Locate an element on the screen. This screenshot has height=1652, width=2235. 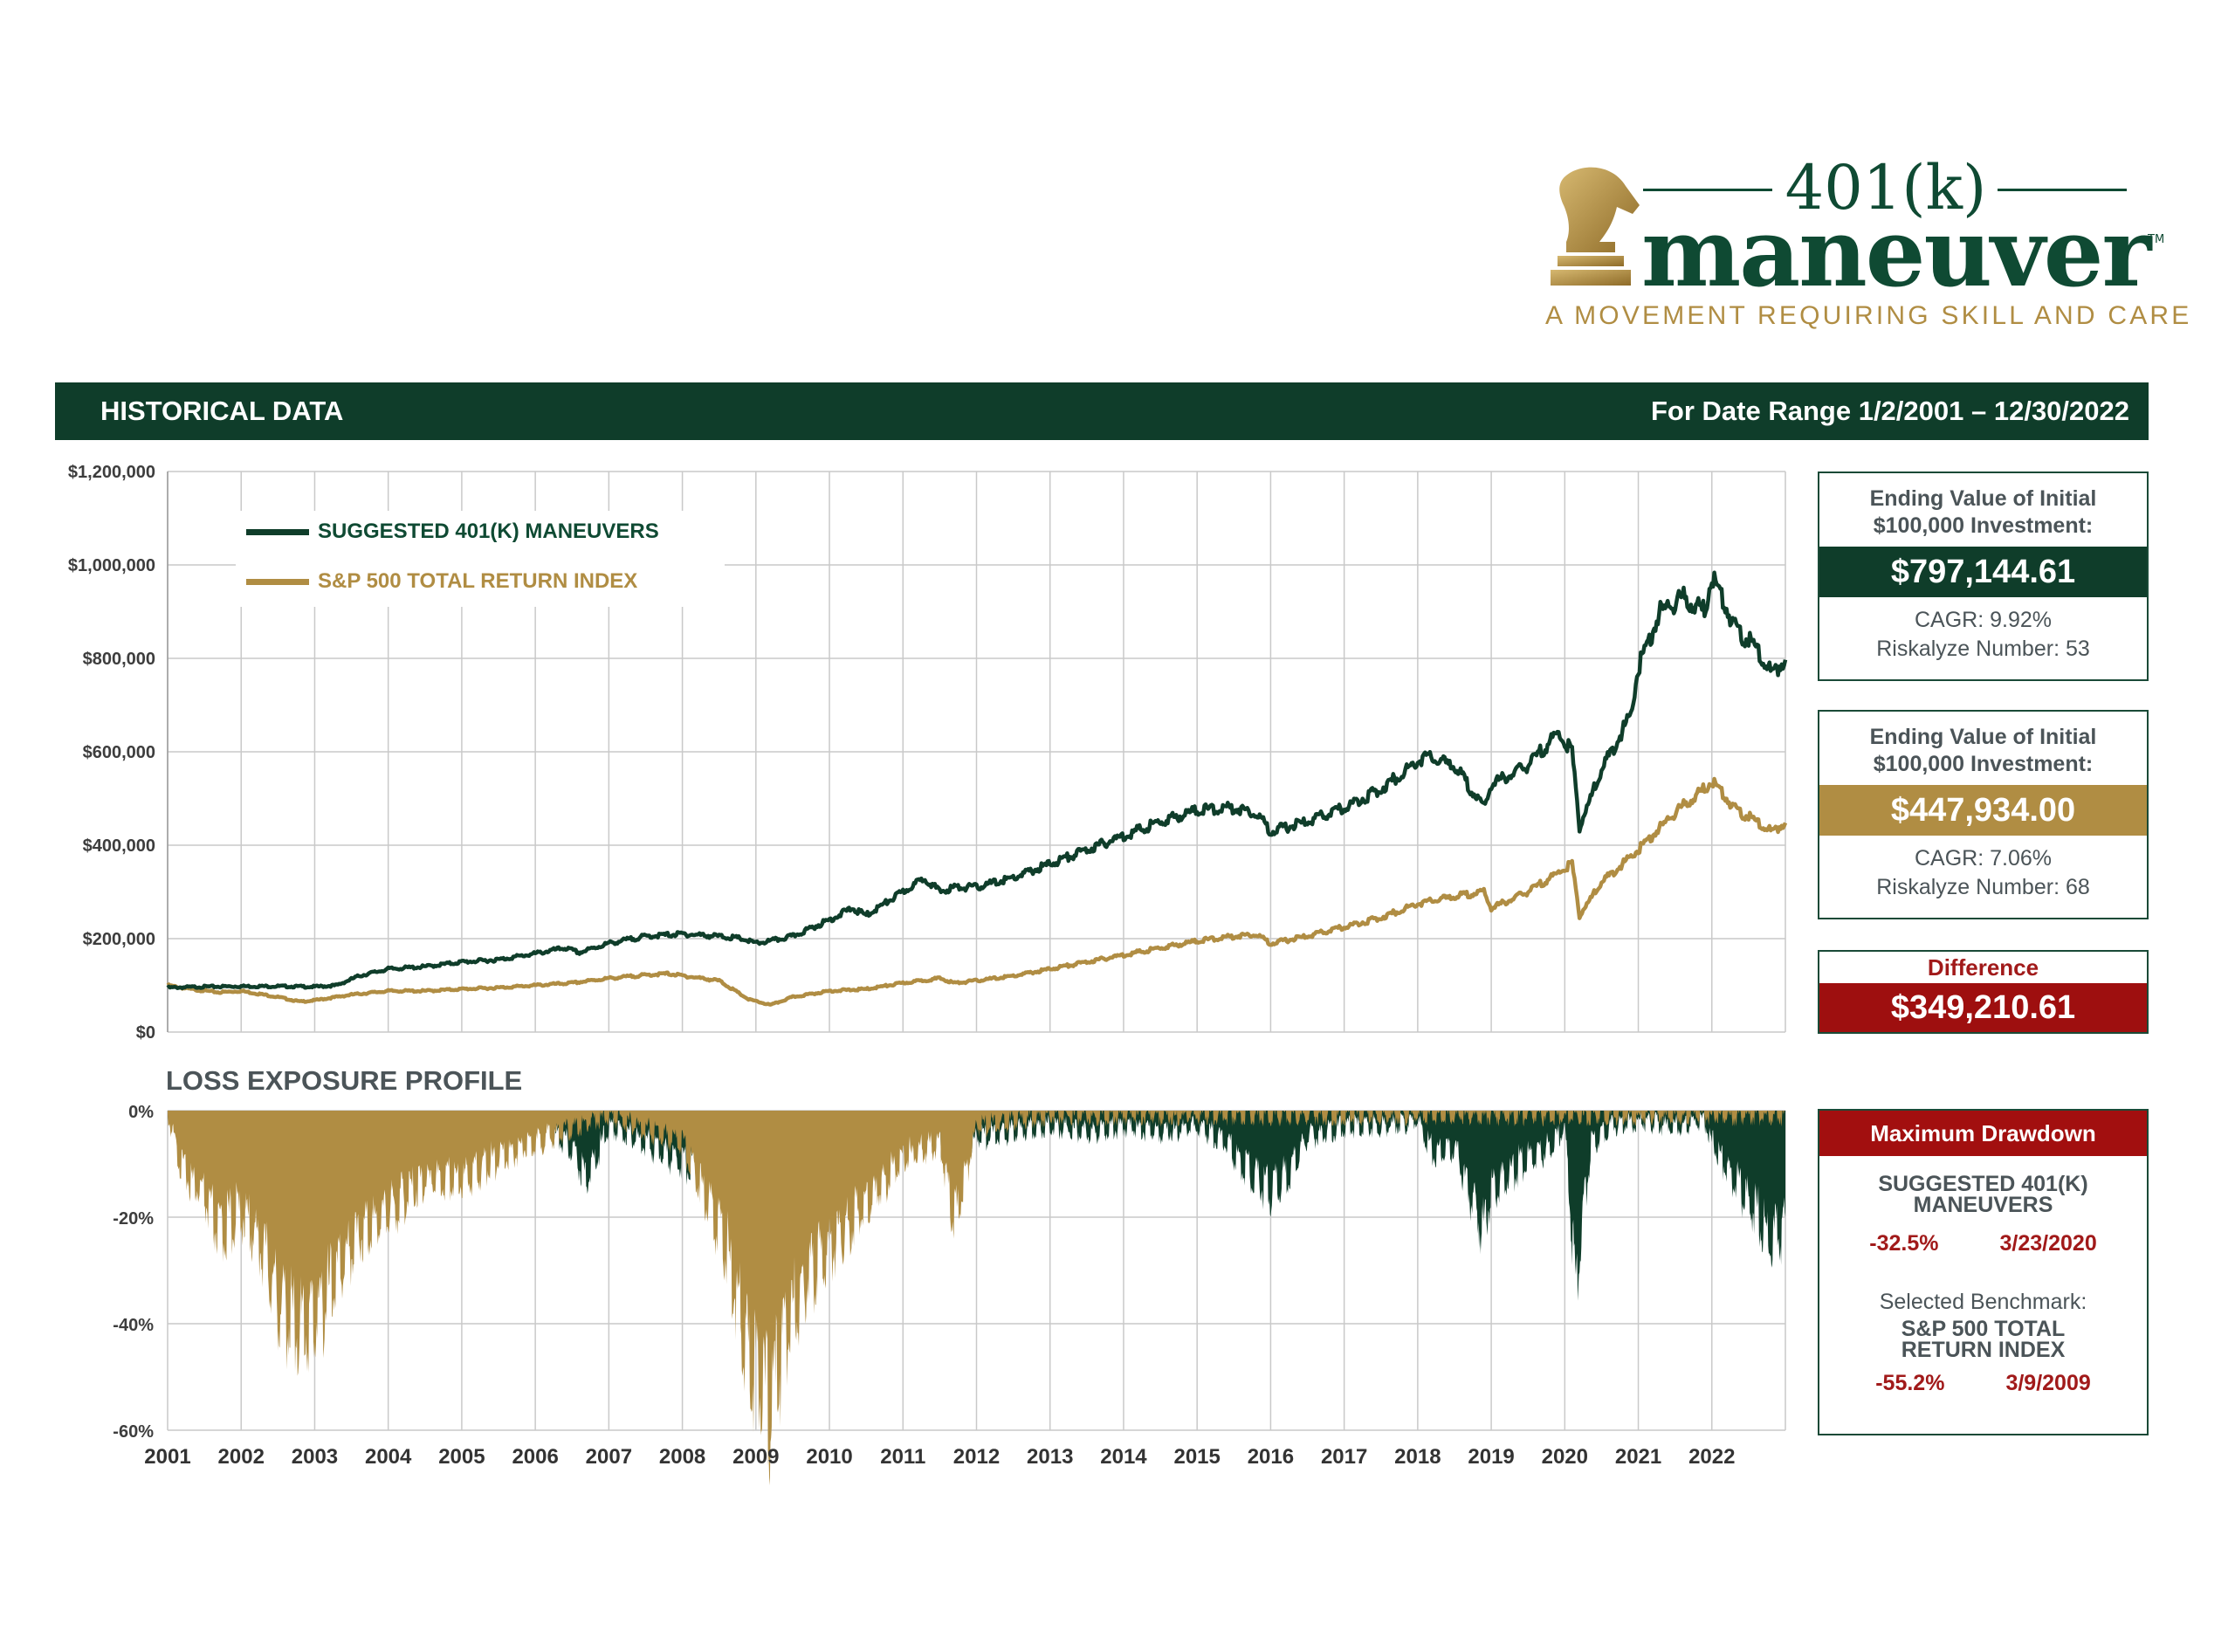
year-tick-label: 2017 is located at coordinates (1344, 1457).